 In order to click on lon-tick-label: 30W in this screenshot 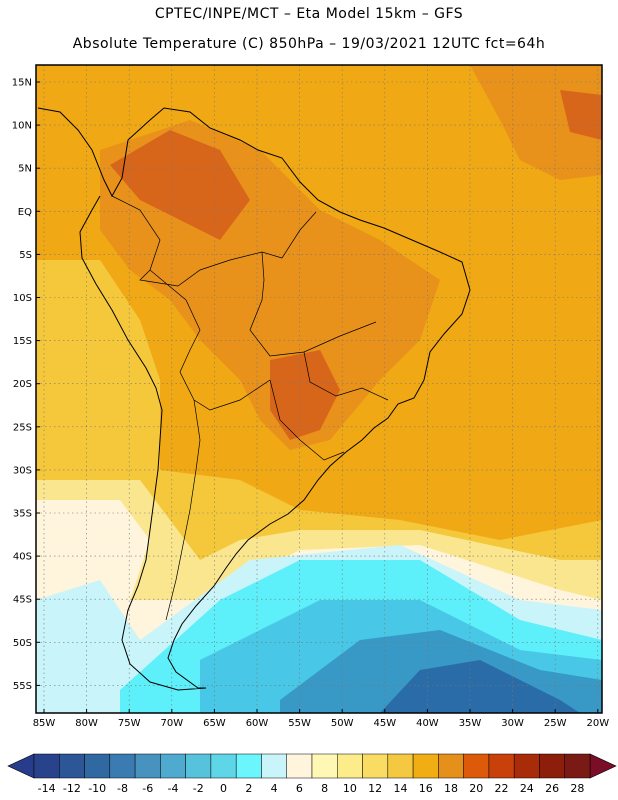, I will do `click(512, 723)`.